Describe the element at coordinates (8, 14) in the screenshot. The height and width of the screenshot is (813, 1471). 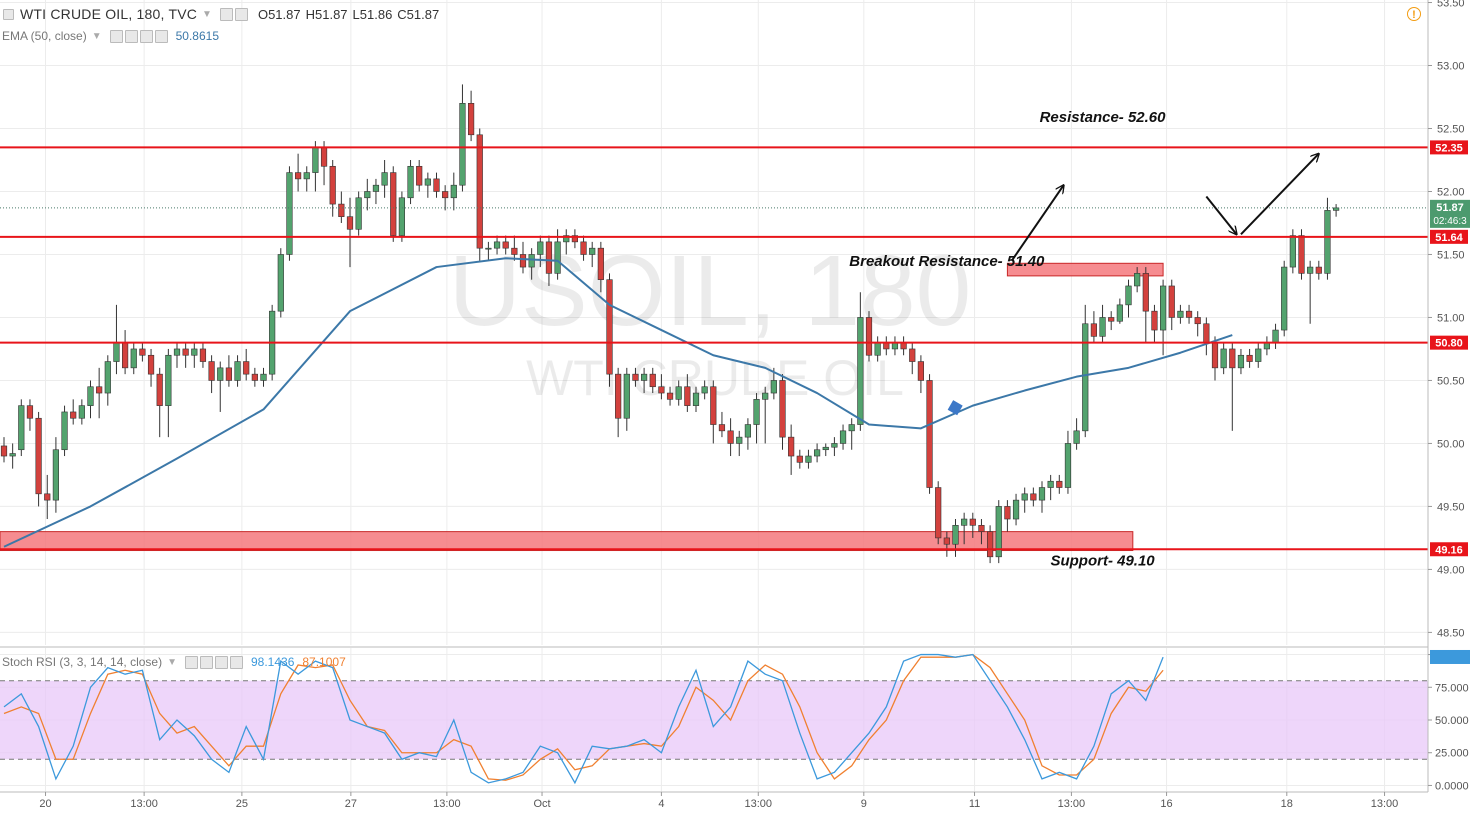
I see `collapse-icon` at that location.